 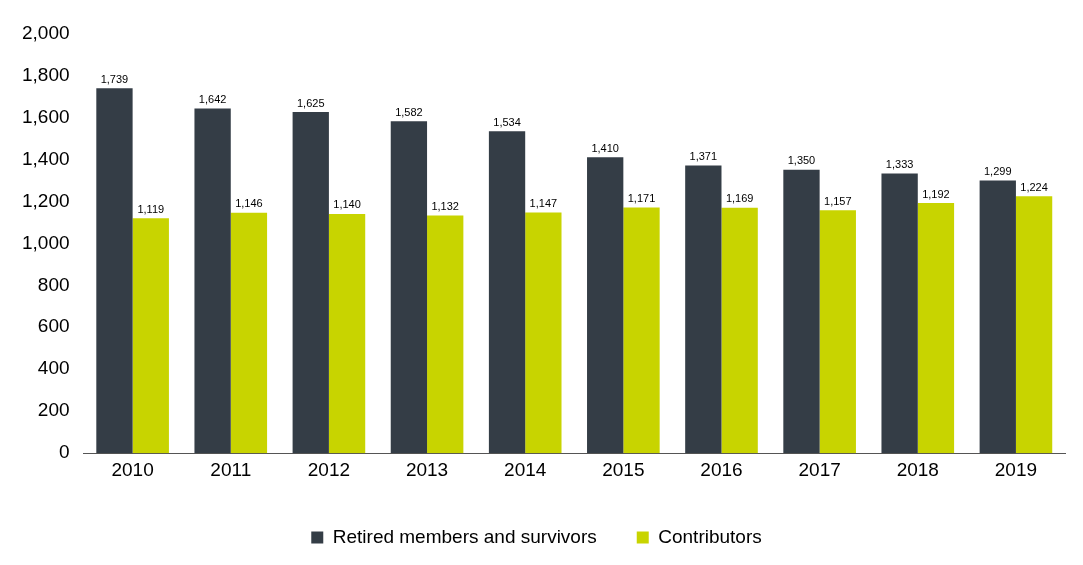 I want to click on x-tick-label: 2018, so click(x=917, y=469).